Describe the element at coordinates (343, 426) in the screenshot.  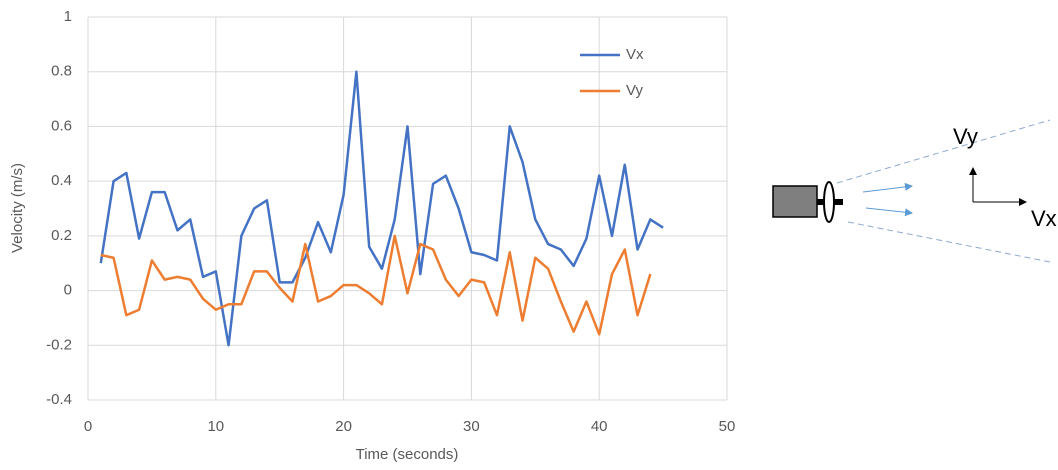
I see `x-tick-label: 20` at that location.